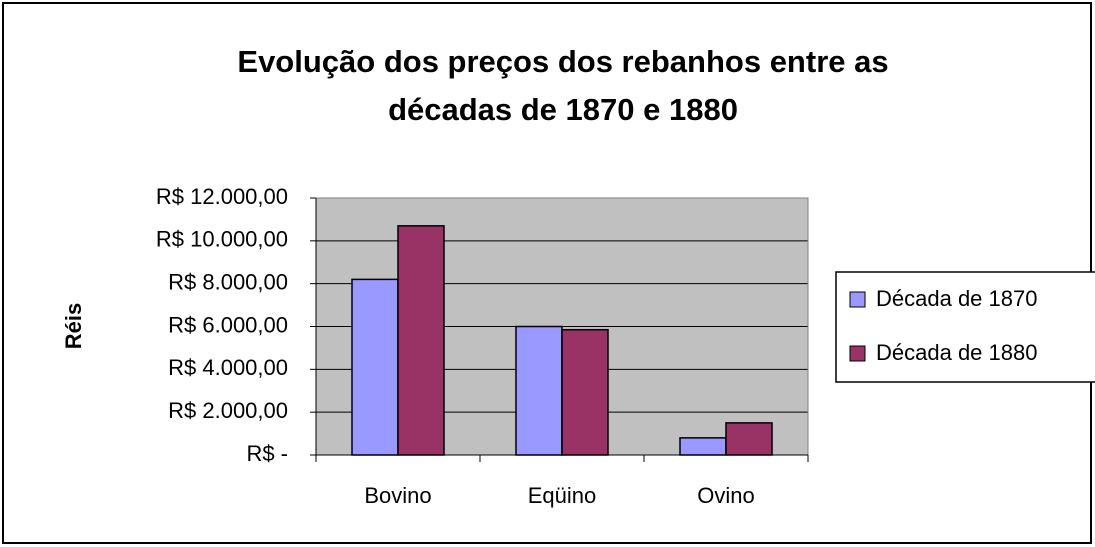 This screenshot has width=1095, height=547. I want to click on y-axis-label: Réis, so click(73, 326).